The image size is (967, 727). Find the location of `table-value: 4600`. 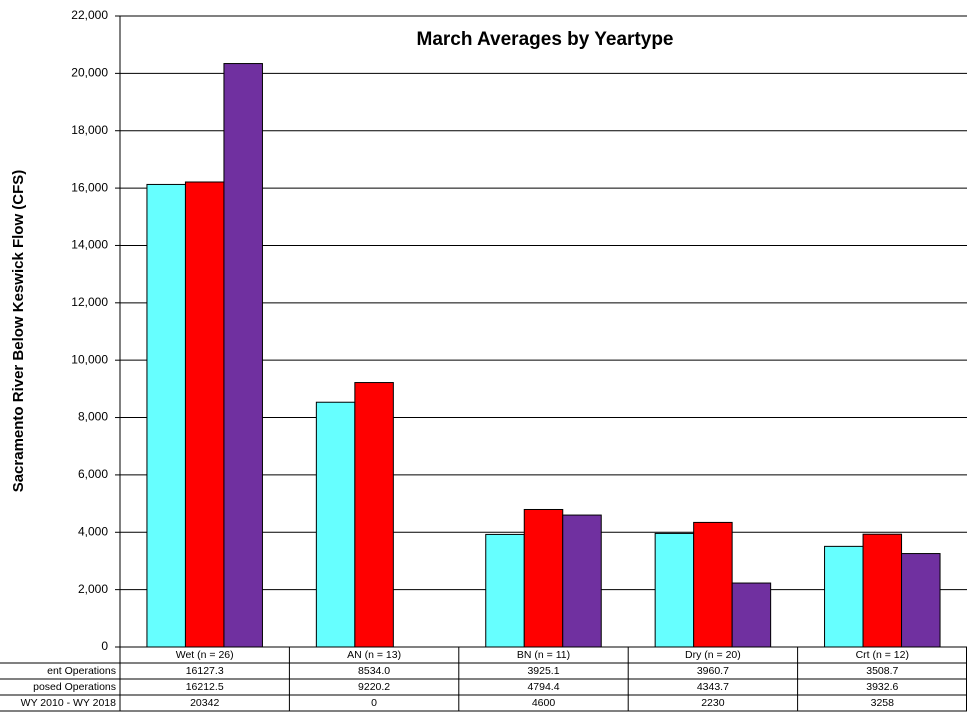

table-value: 4600 is located at coordinates (544, 703).